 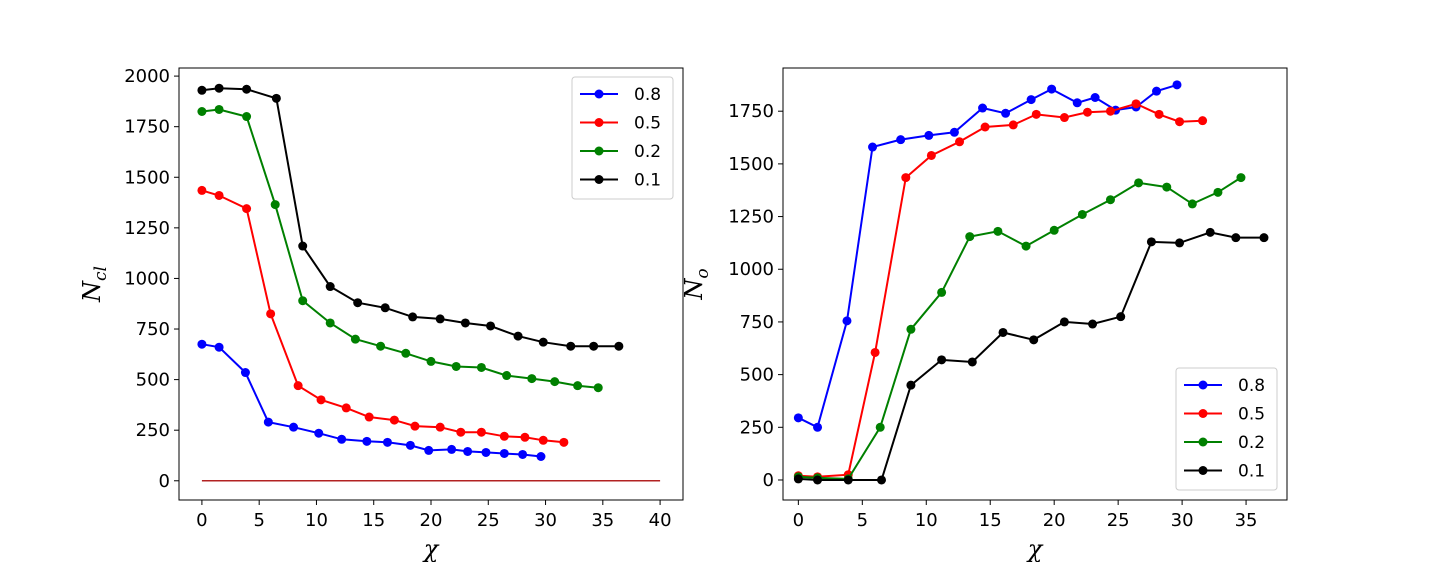 I want to click on p1-y-tick-label: 1250, so click(x=751, y=217).